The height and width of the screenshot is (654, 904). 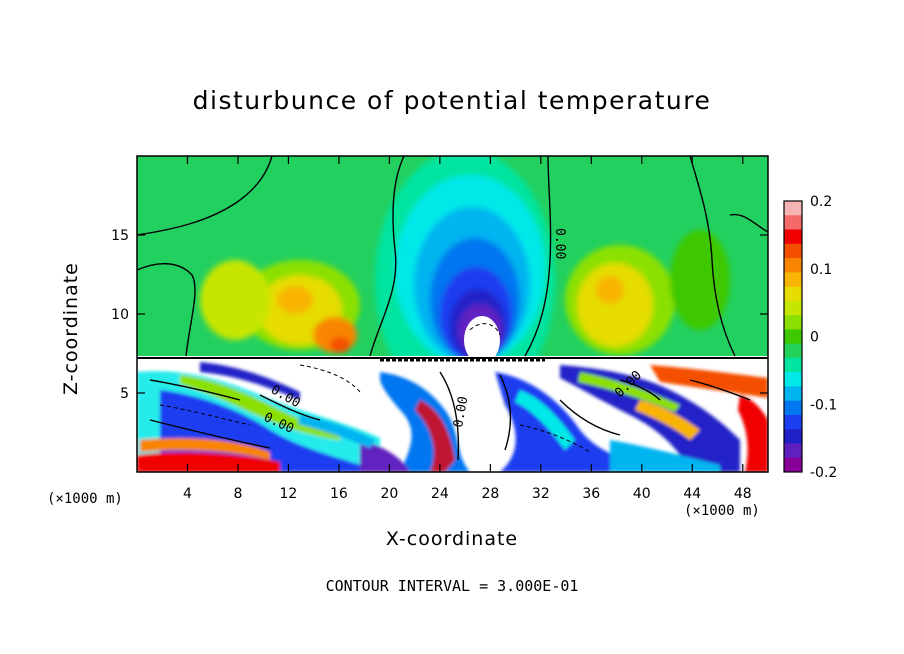 What do you see at coordinates (237, 494) in the screenshot?
I see `x-tick-label: 8` at bounding box center [237, 494].